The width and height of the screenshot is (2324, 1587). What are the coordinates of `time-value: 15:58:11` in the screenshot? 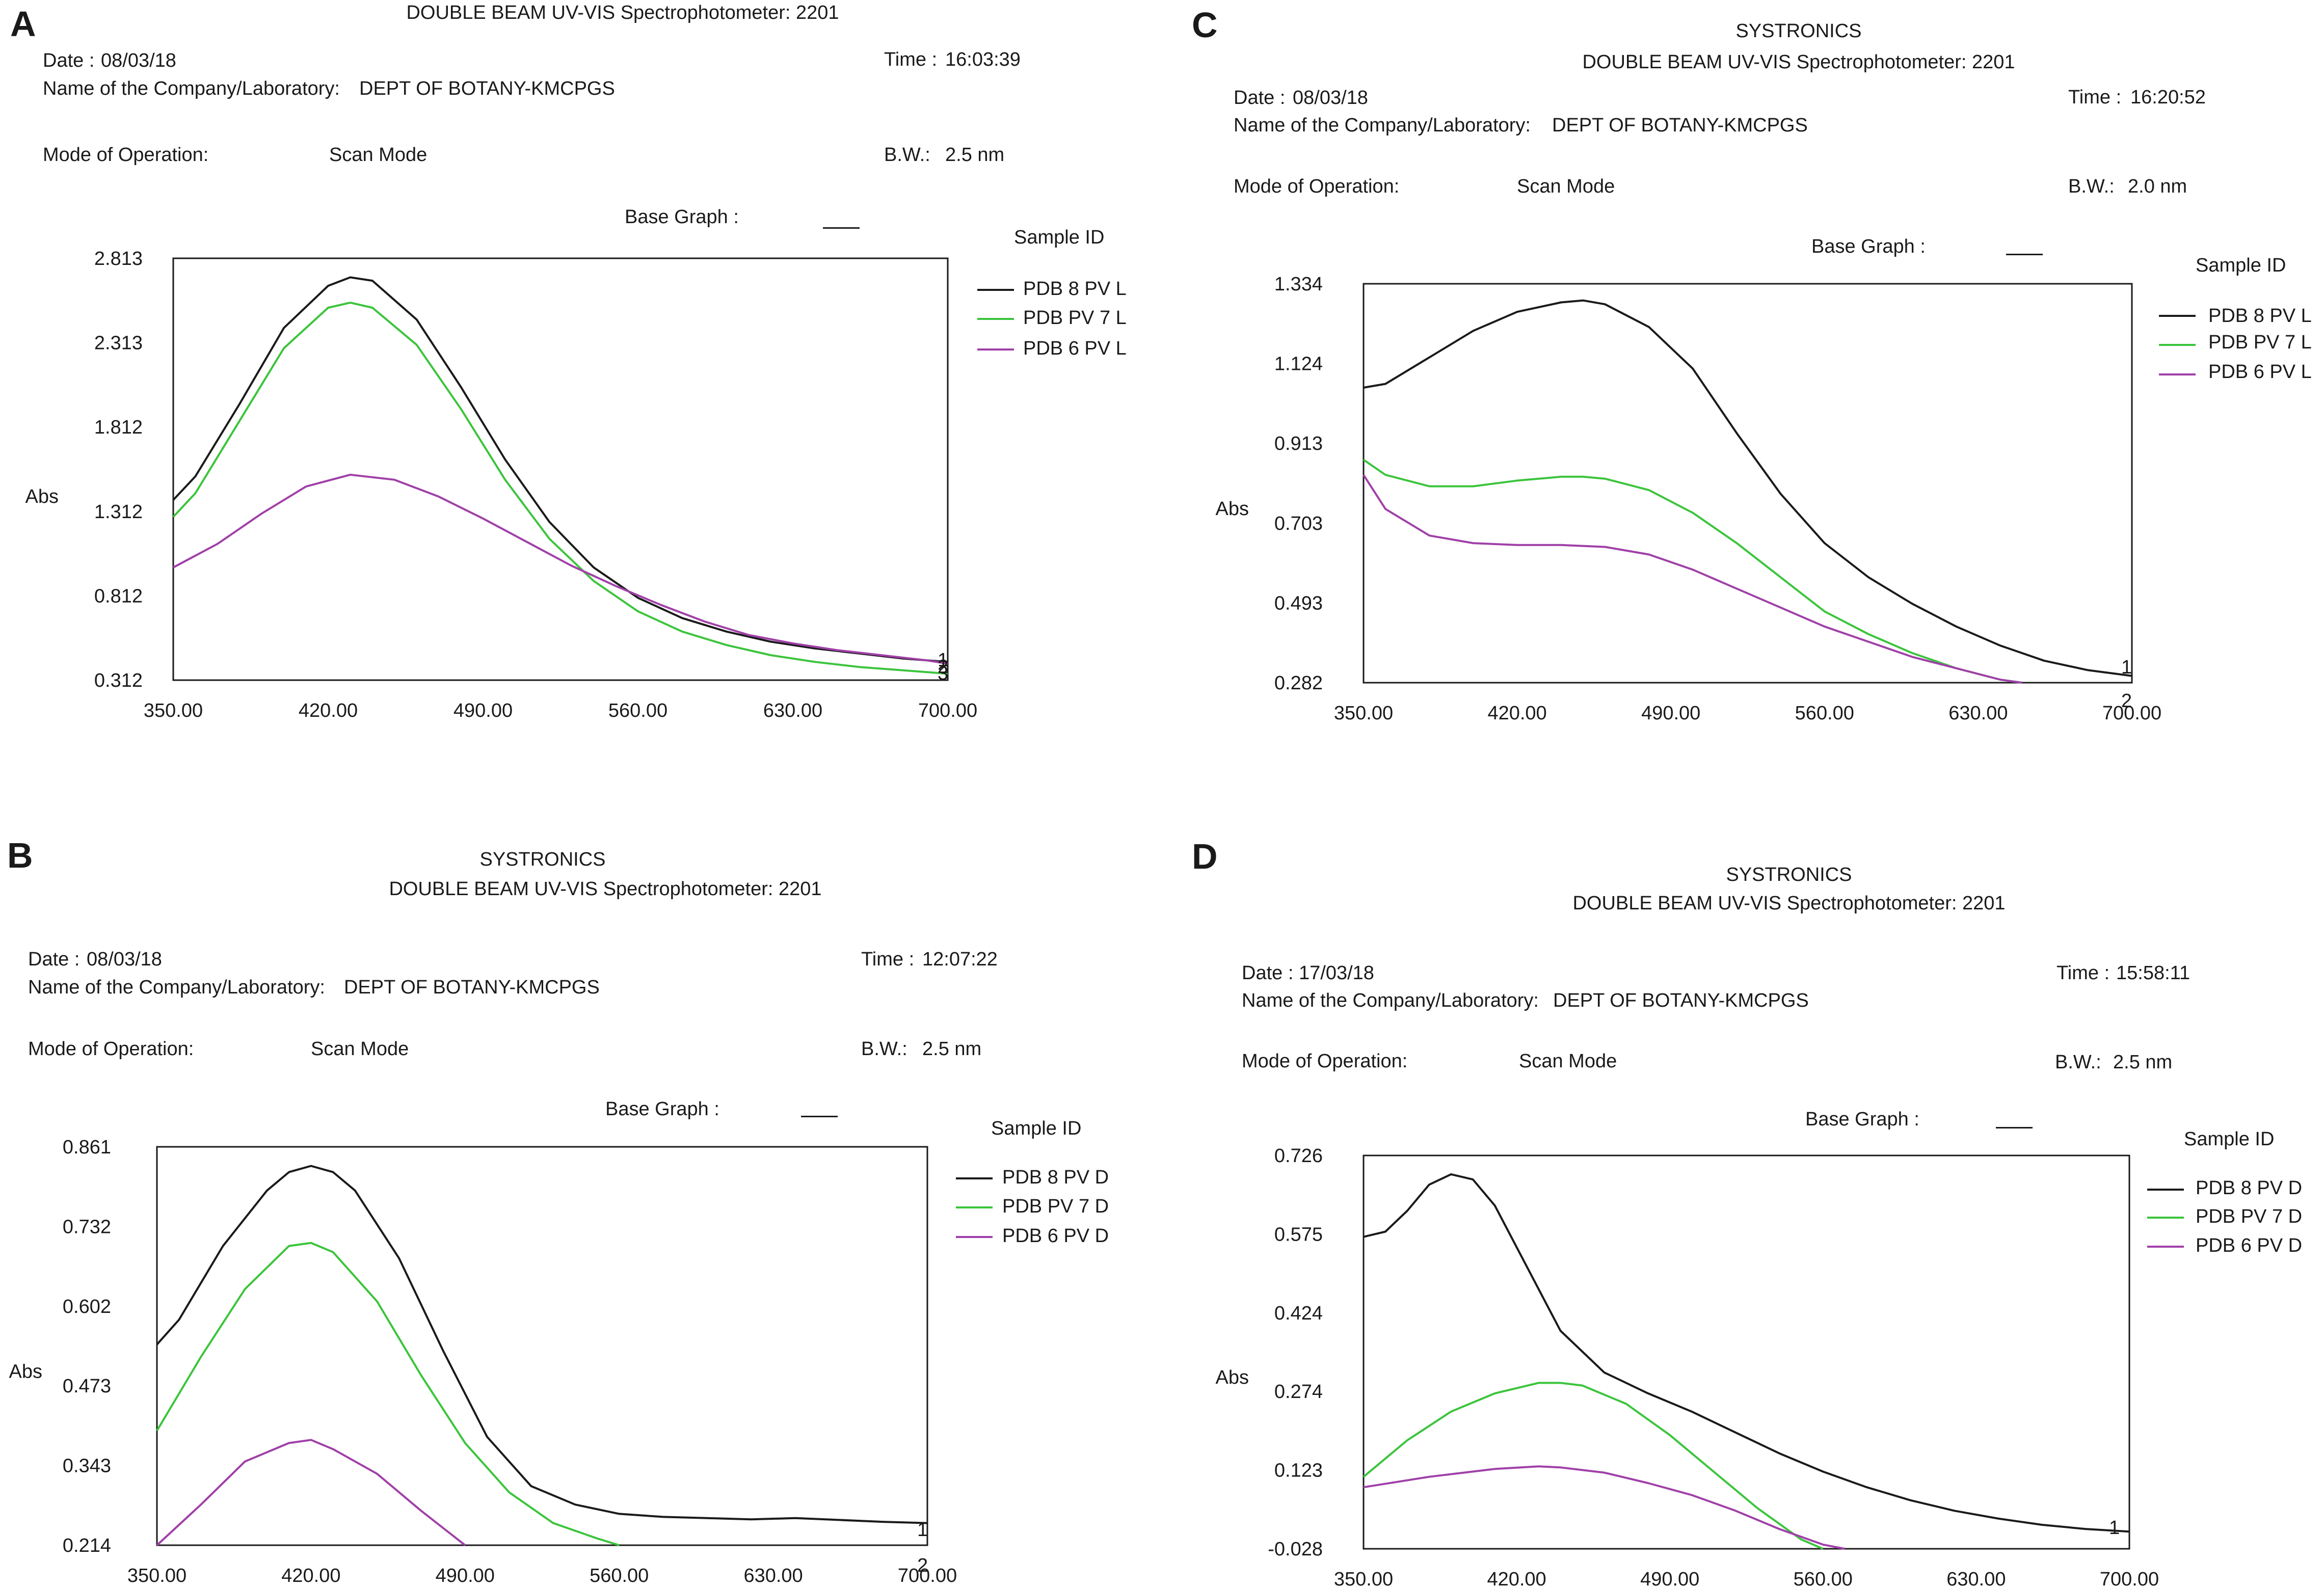 It's located at (2153, 973).